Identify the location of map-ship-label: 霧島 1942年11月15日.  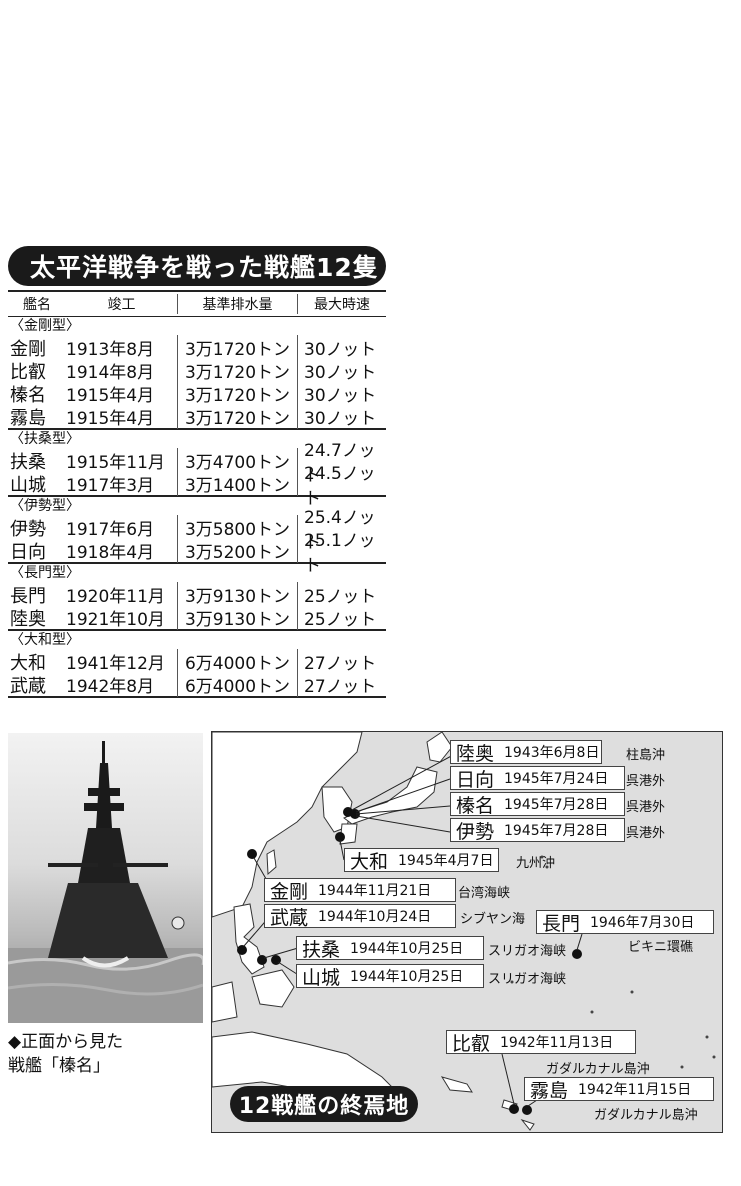
(619, 1089).